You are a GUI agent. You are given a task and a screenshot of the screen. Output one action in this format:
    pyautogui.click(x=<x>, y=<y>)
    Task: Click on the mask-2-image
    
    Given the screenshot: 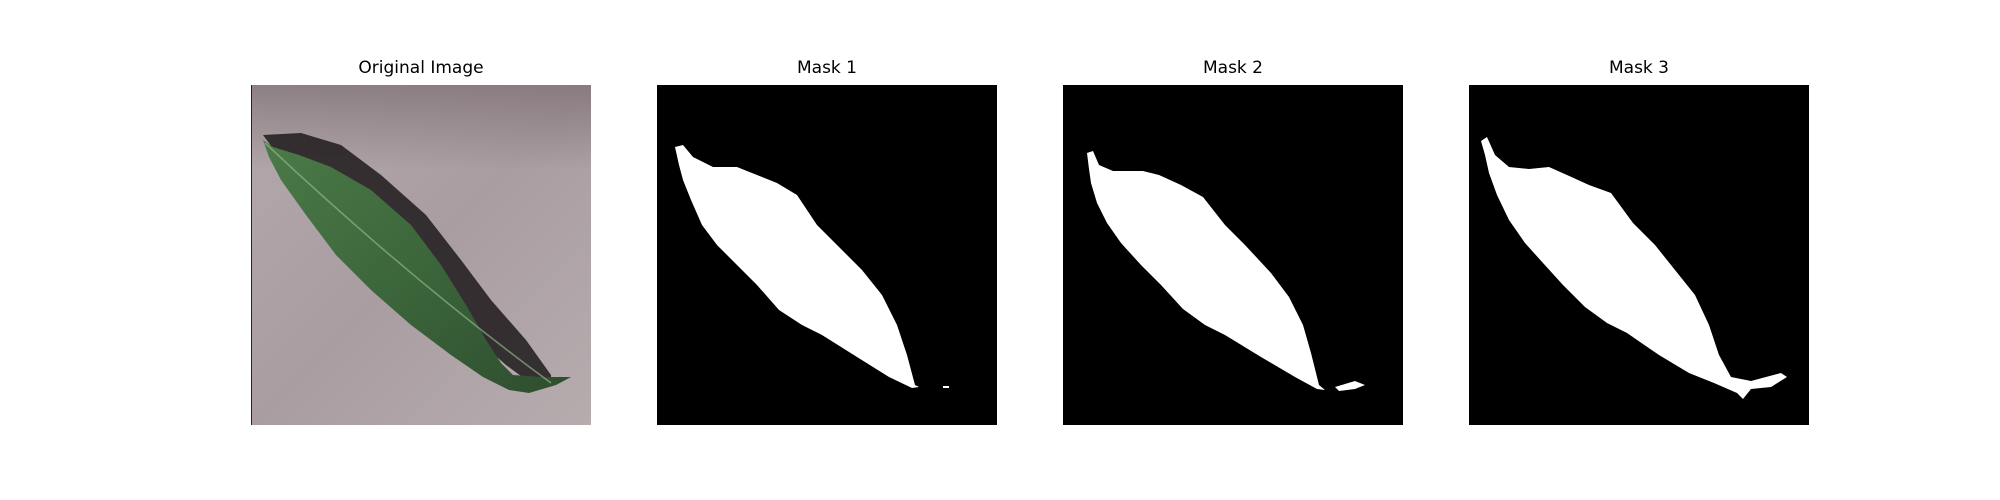 What is the action you would take?
    pyautogui.click(x=1233, y=255)
    